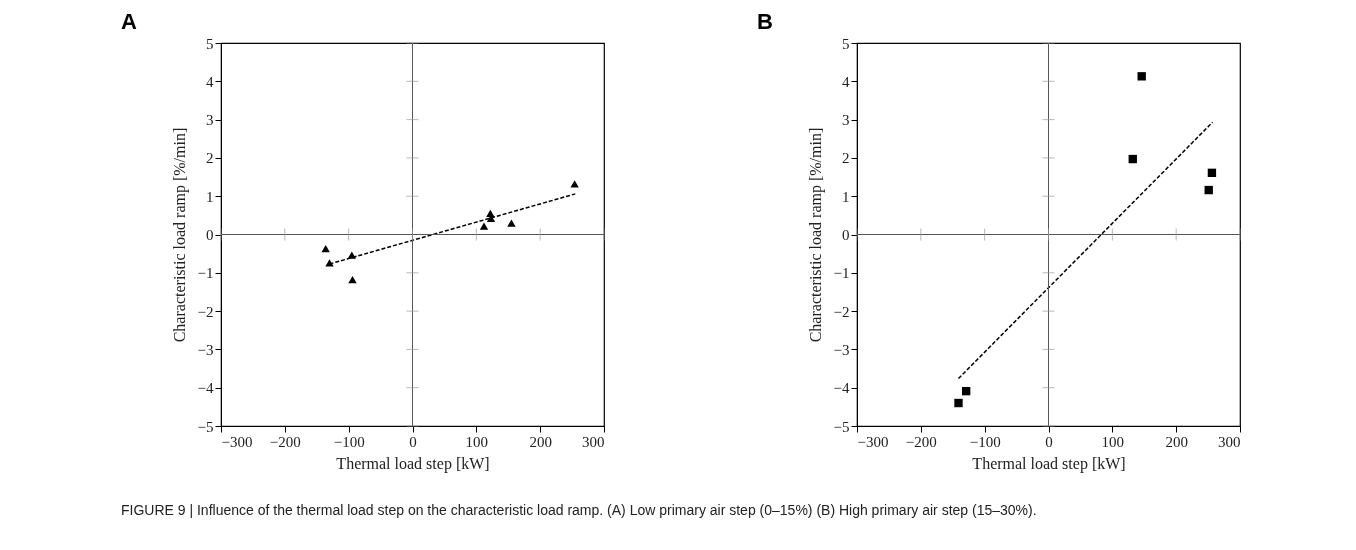 This screenshot has width=1356, height=550. I want to click on caption: FIGURE 9 | Influence of the thermal load step on the characteristic load ramp. (A) Low primary air step (0–15%) (B) High primary air step (15–30%)., so click(579, 510).